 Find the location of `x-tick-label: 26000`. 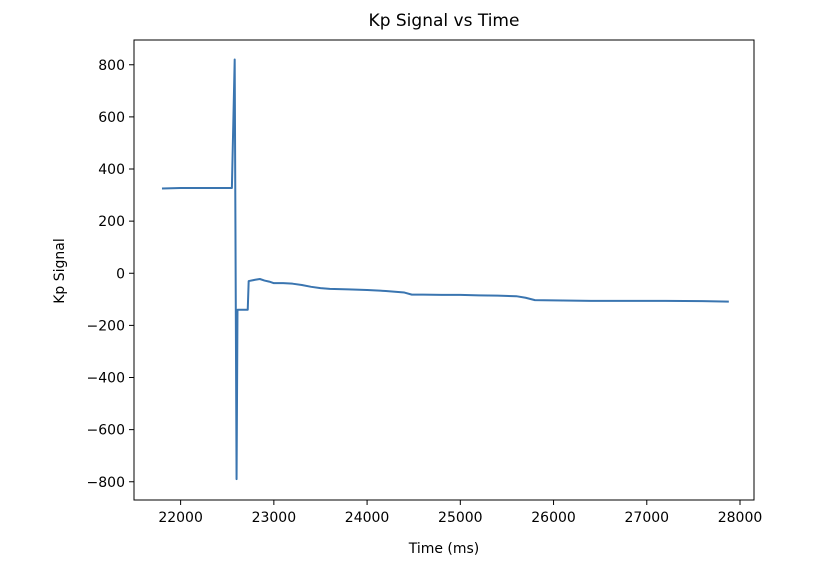

x-tick-label: 26000 is located at coordinates (553, 518).